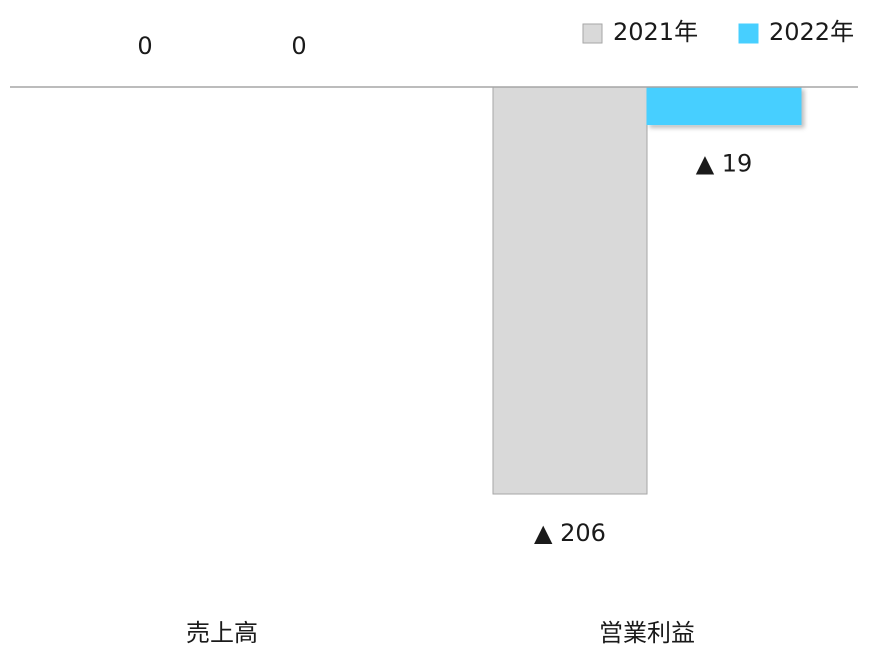 The image size is (870, 646). What do you see at coordinates (144, 46) in the screenshot?
I see `data-label-1-1: 0` at bounding box center [144, 46].